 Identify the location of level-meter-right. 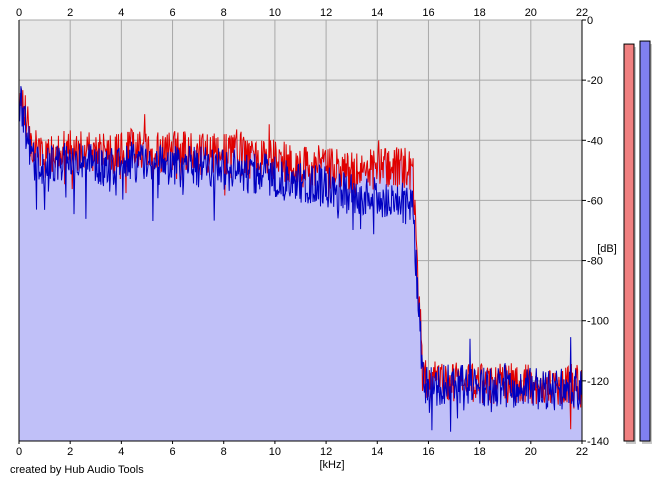
(645, 241).